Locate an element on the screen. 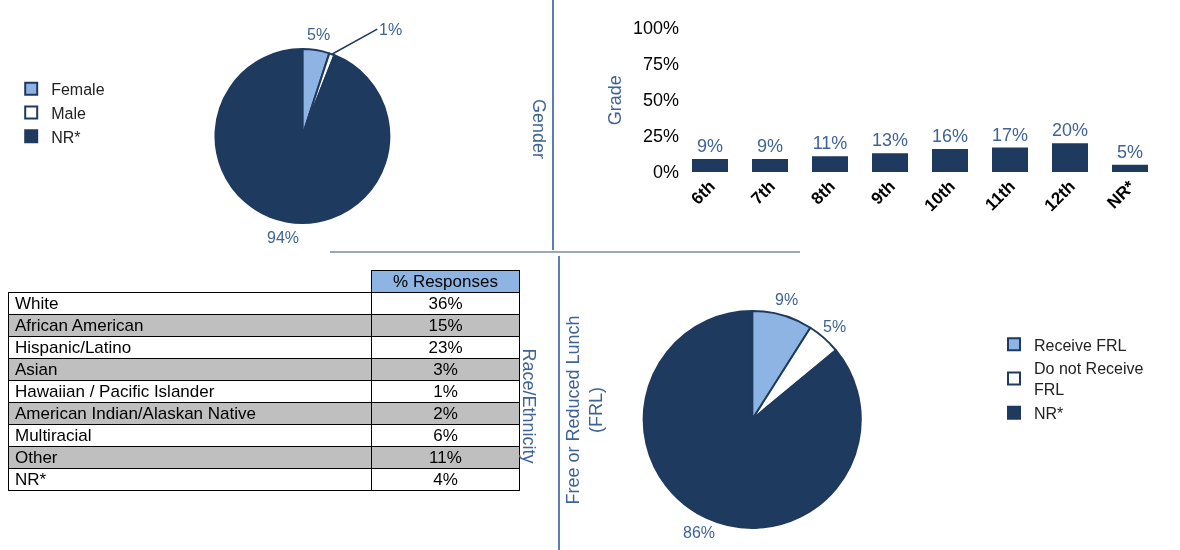  text: Free or Reduced Lunch (FRL) is located at coordinates (584, 410).